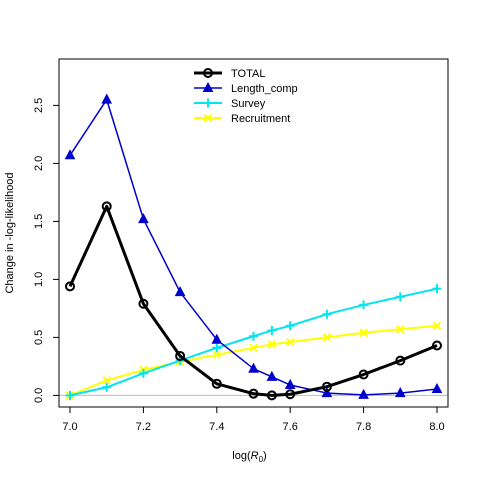 This screenshot has height=480, width=480. Describe the element at coordinates (10, 232) in the screenshot. I see `y-axis-label: Change in -log-likelihood` at that location.